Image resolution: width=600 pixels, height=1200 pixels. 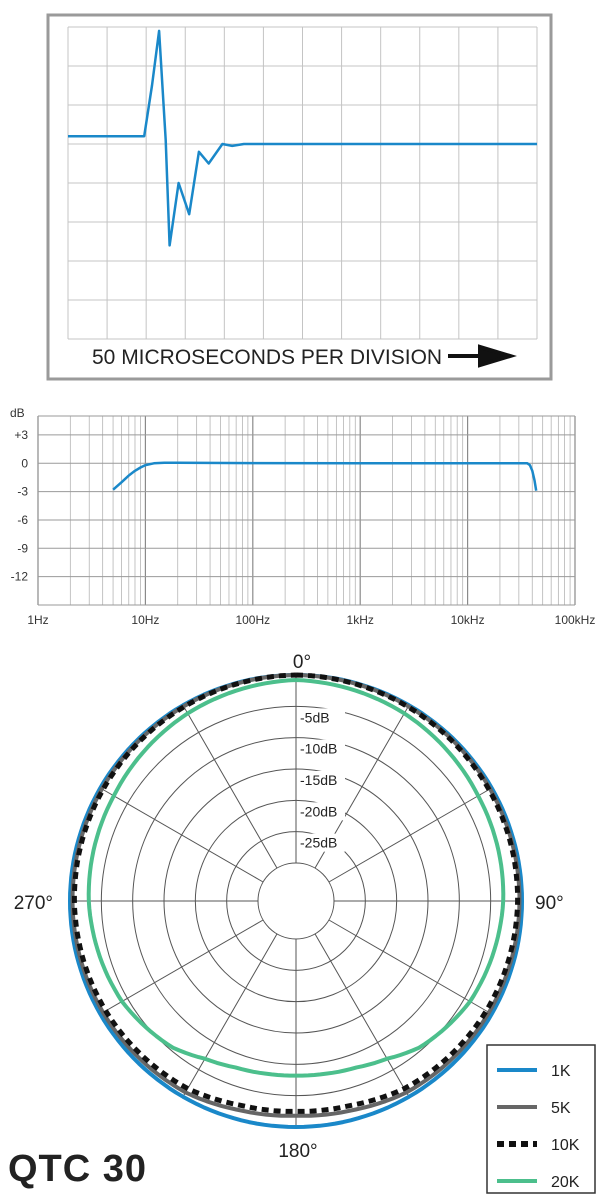 What do you see at coordinates (78, 1169) in the screenshot?
I see `product-title: QTC 30` at bounding box center [78, 1169].